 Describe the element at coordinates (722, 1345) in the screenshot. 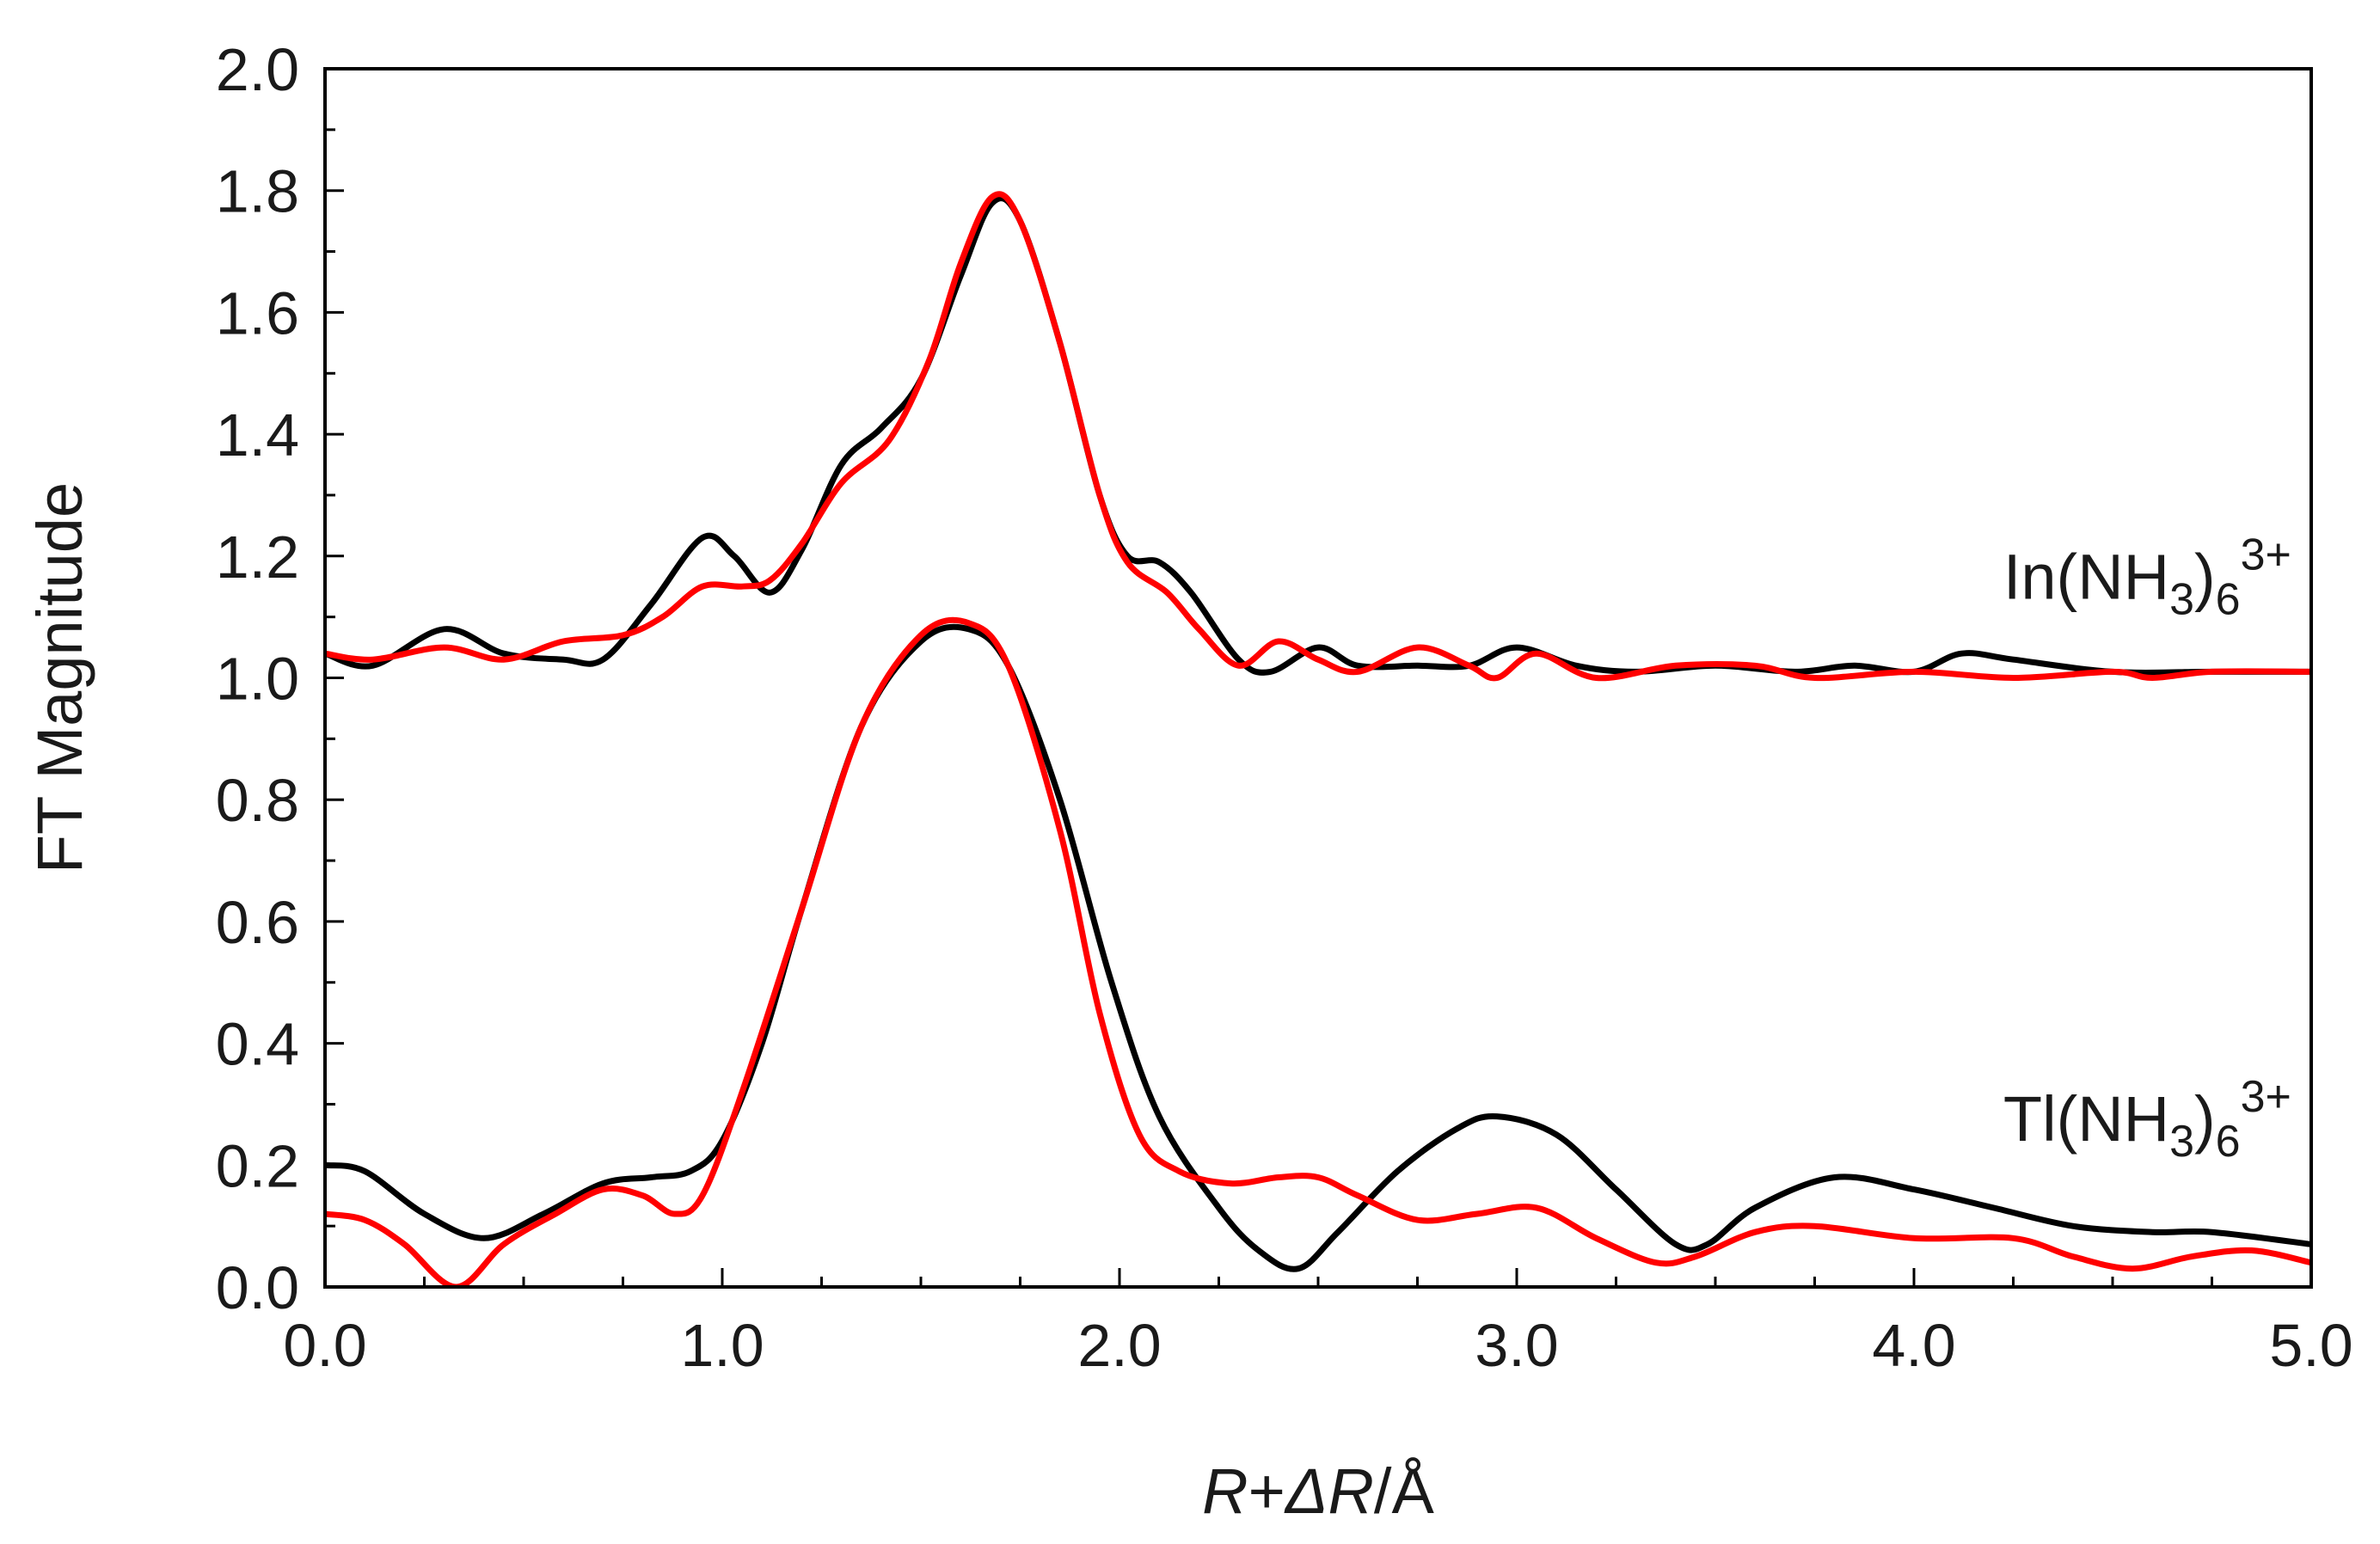

I see `x-tick-label: 1.0` at that location.